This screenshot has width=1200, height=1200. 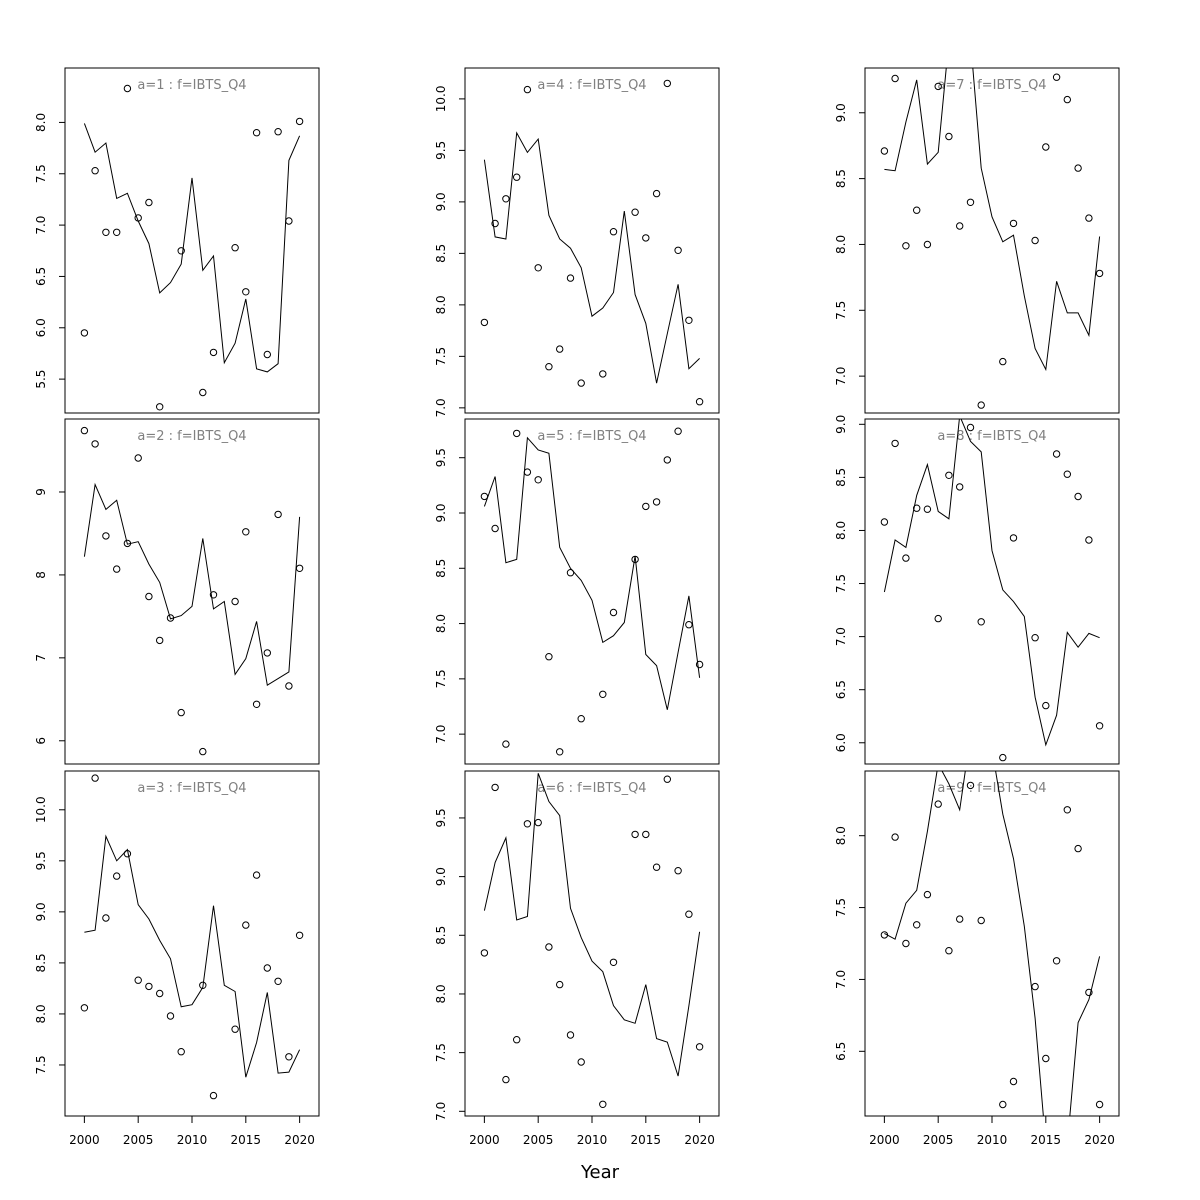 I want to click on panel-title: a=4 : f=IBTS_Q4, so click(x=591, y=85).